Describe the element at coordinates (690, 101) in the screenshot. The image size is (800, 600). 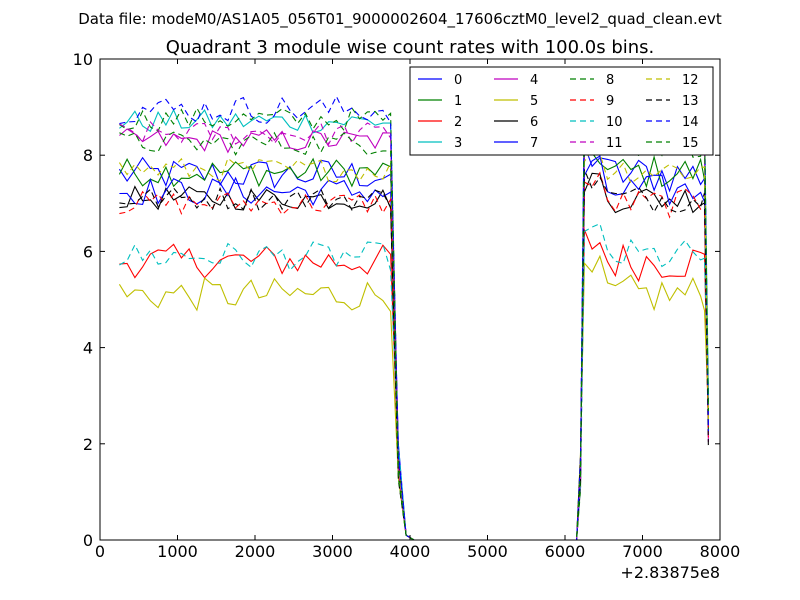
I see `legend-label-13: 13` at that location.